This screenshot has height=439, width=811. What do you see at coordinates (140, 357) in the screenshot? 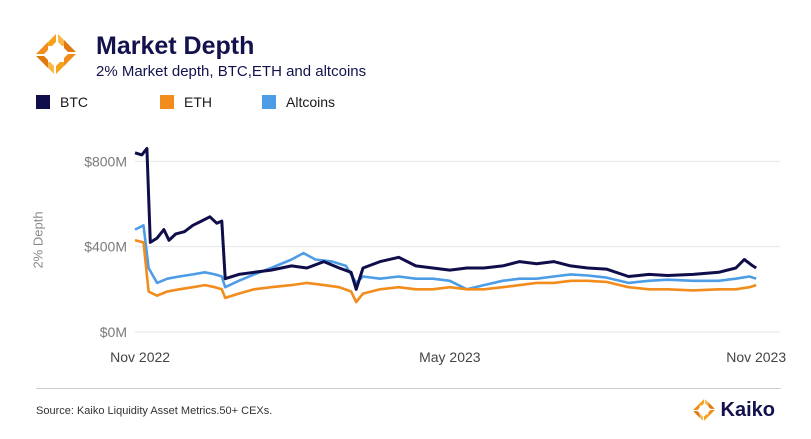
I see `x-tick-label: Nov 2022` at bounding box center [140, 357].